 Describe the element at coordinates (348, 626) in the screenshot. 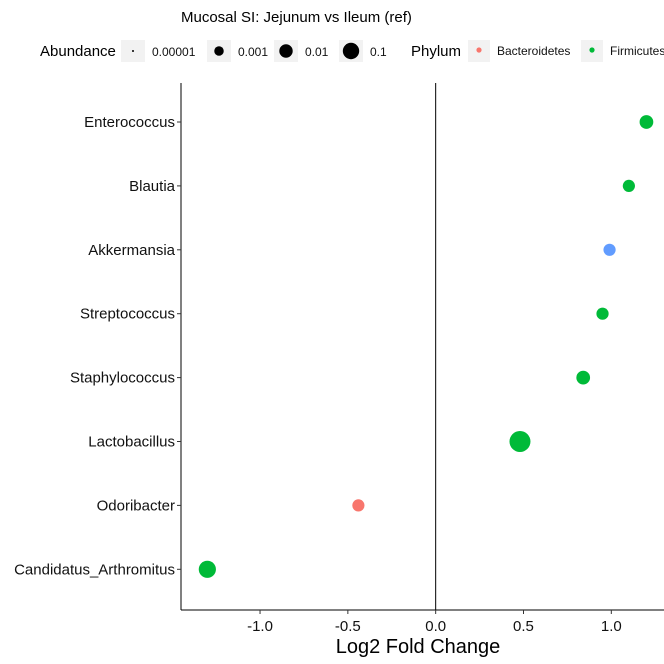

I see `x-tick-label: -0.5` at that location.